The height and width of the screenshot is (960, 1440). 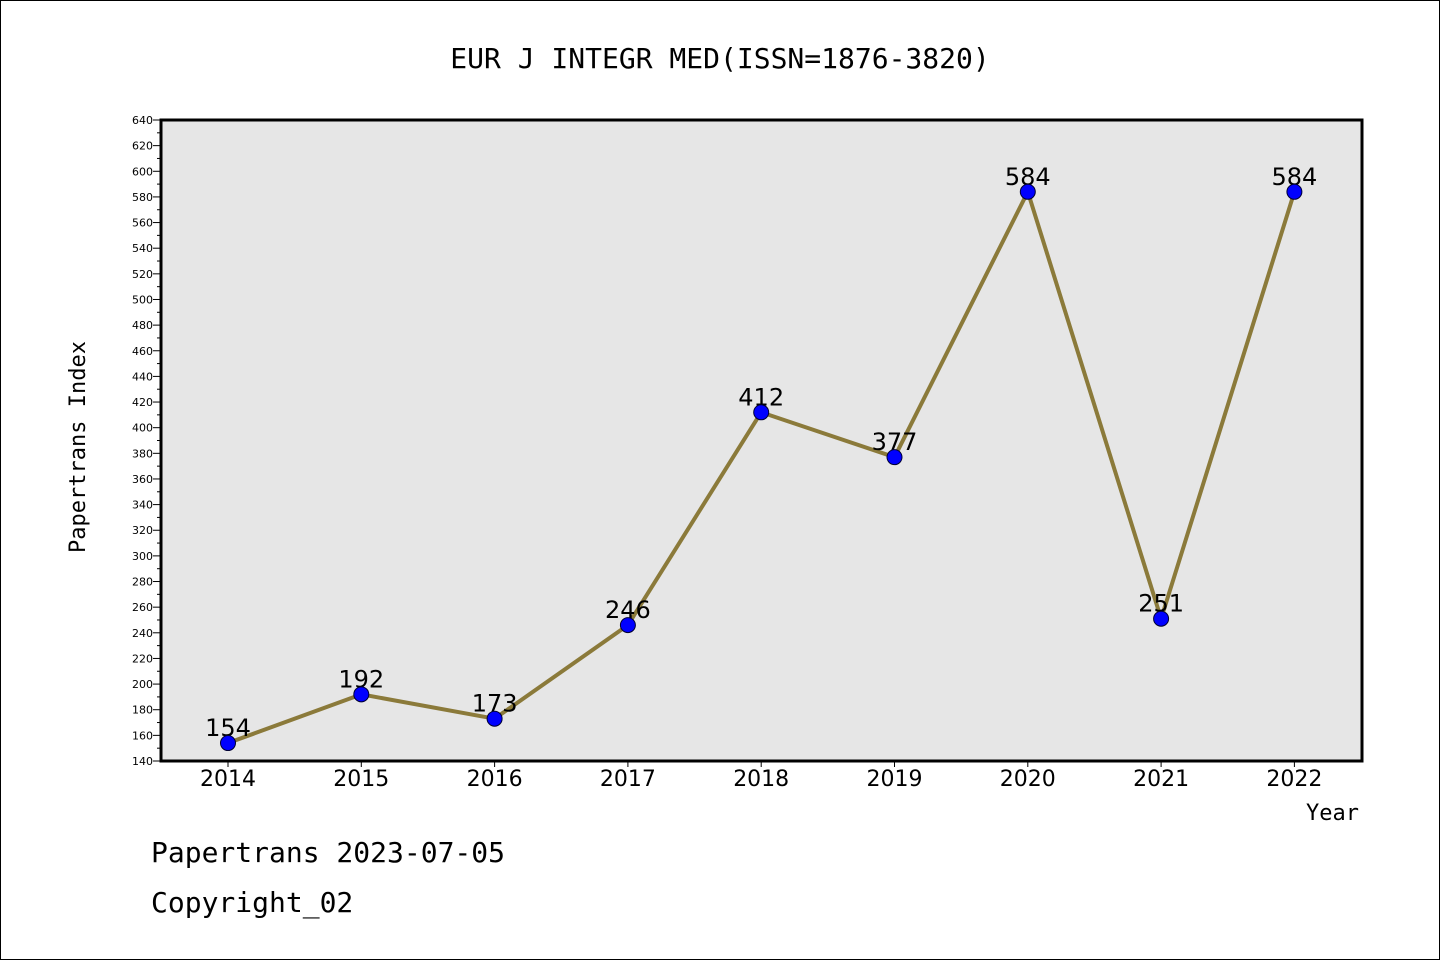 What do you see at coordinates (142, 582) in the screenshot?
I see `y-tick-label: 280` at bounding box center [142, 582].